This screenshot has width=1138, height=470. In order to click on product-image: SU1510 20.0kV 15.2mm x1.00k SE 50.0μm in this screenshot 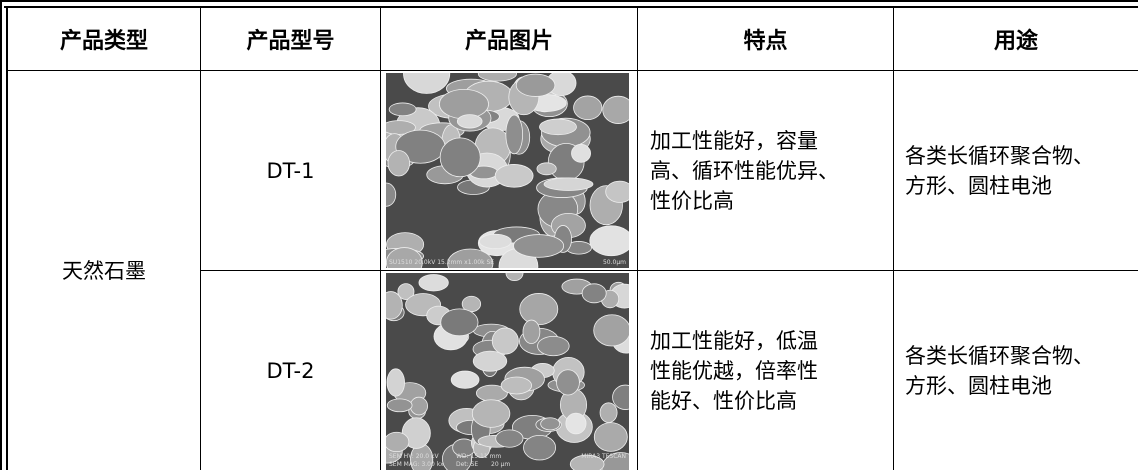, I will do `click(507, 170)`.